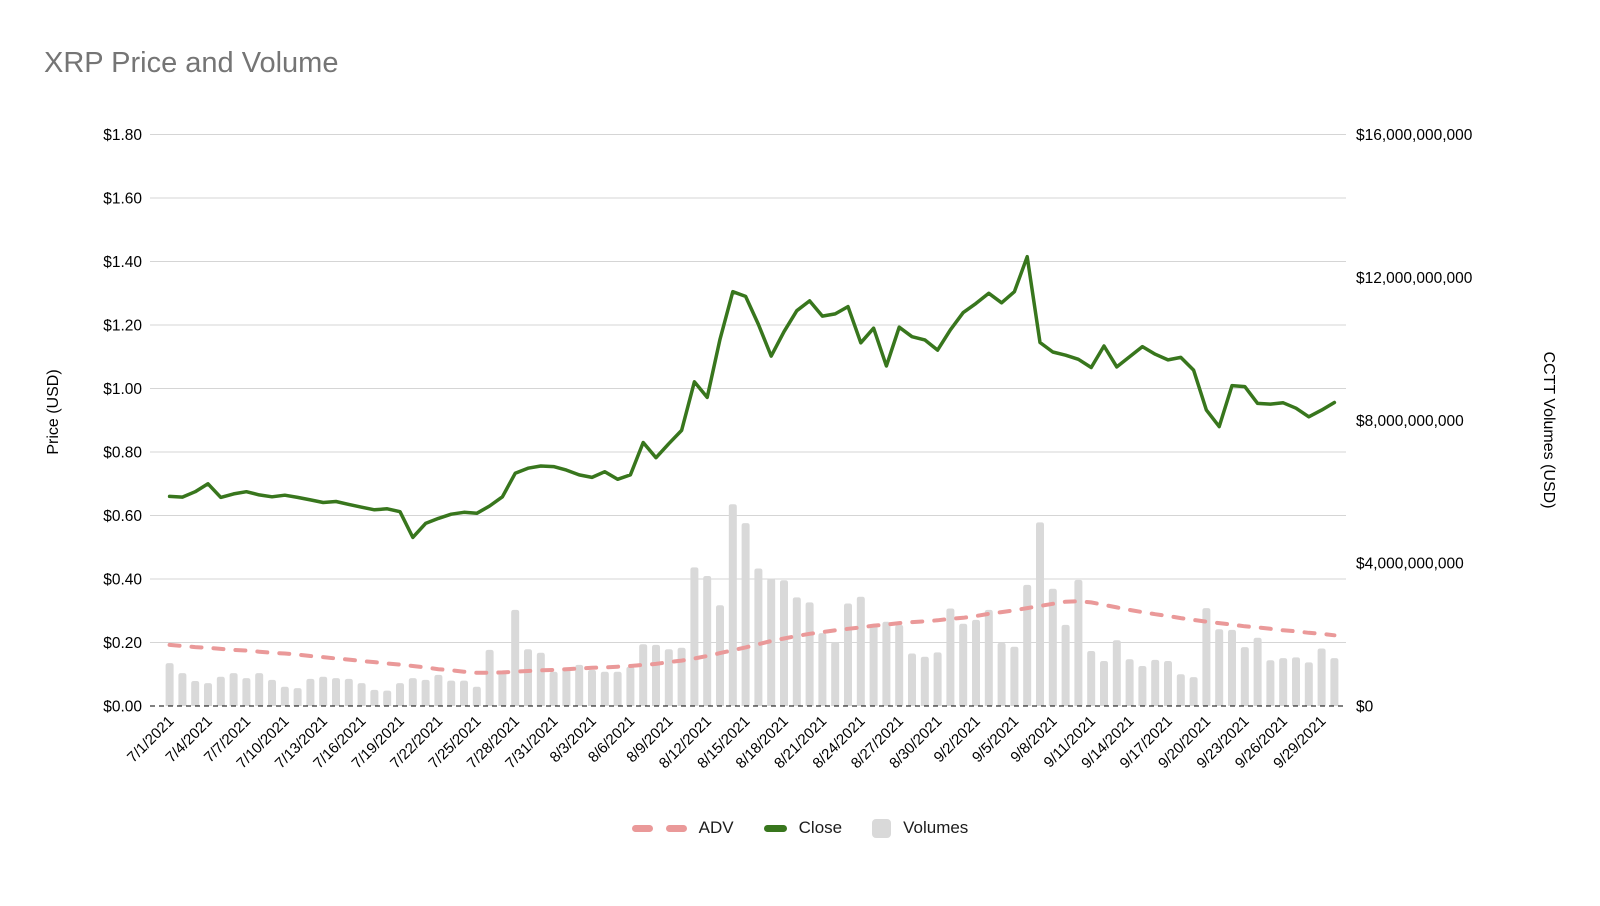 The height and width of the screenshot is (906, 1600). What do you see at coordinates (676, 828) in the screenshot?
I see `adv-dashed-swatch-icon` at bounding box center [676, 828].